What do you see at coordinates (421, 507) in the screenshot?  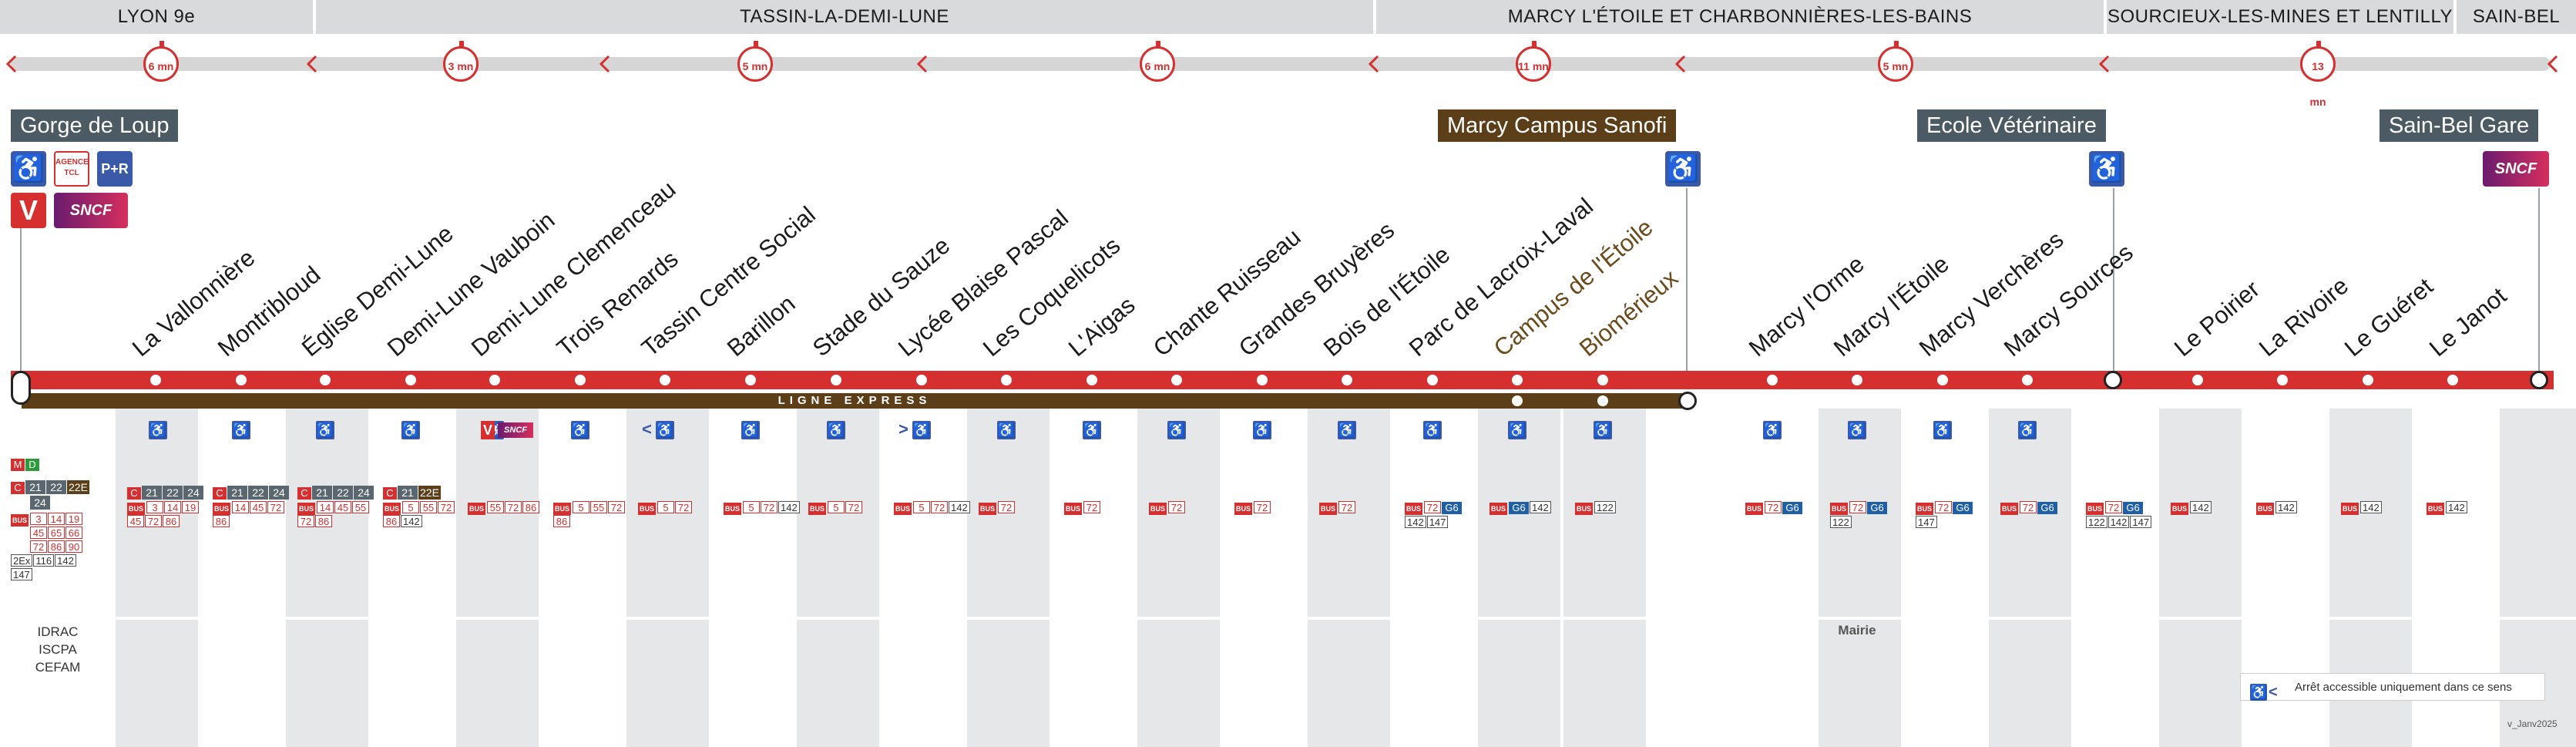 I see `stop-connections: C 21 22E BUS 5 55 7286 142` at bounding box center [421, 507].